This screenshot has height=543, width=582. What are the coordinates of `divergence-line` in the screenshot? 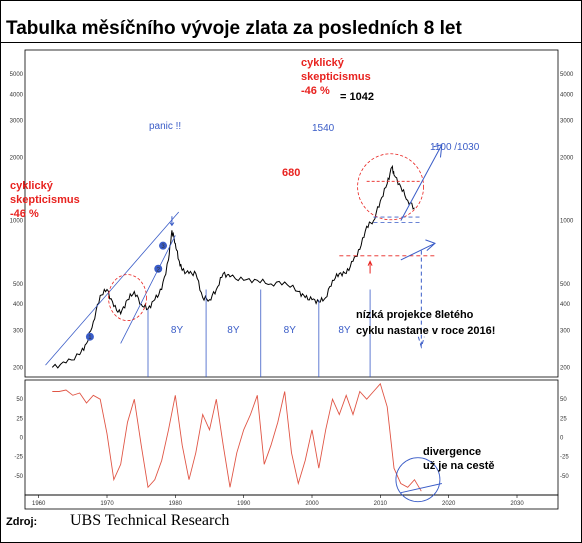 It's located at (421, 488).